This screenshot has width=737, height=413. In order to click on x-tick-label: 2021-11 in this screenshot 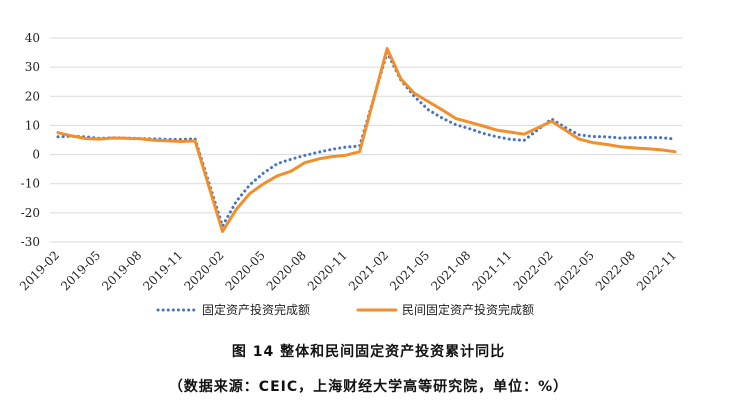, I will do `click(491, 270)`.